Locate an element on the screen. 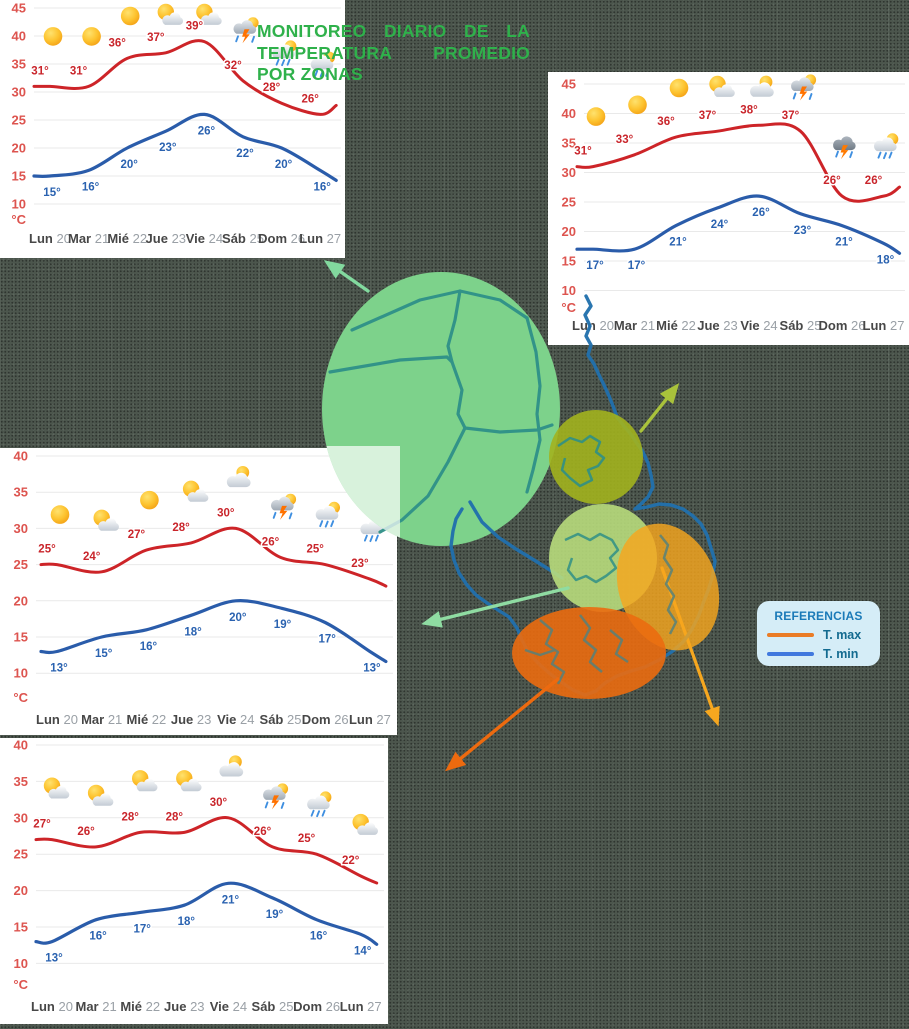  tmin-value-label: 15° is located at coordinates (104, 654).